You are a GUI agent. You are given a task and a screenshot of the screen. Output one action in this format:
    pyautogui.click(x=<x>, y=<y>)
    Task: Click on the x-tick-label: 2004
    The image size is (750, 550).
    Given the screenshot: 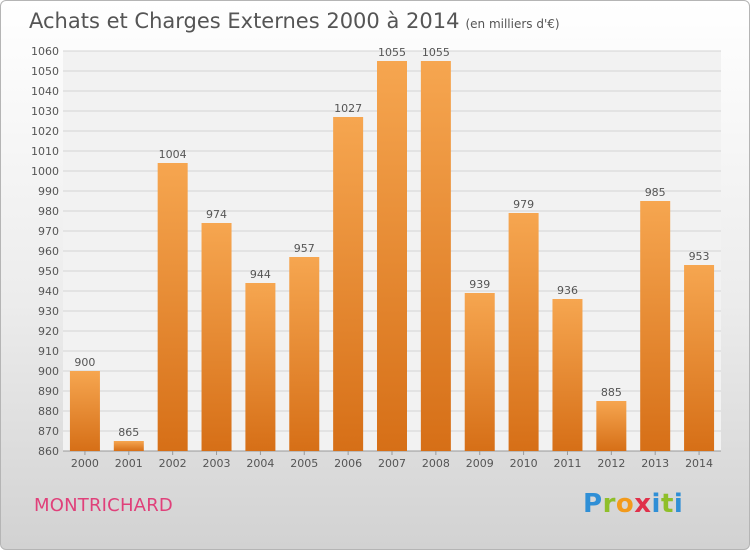 What is the action you would take?
    pyautogui.click(x=260, y=463)
    